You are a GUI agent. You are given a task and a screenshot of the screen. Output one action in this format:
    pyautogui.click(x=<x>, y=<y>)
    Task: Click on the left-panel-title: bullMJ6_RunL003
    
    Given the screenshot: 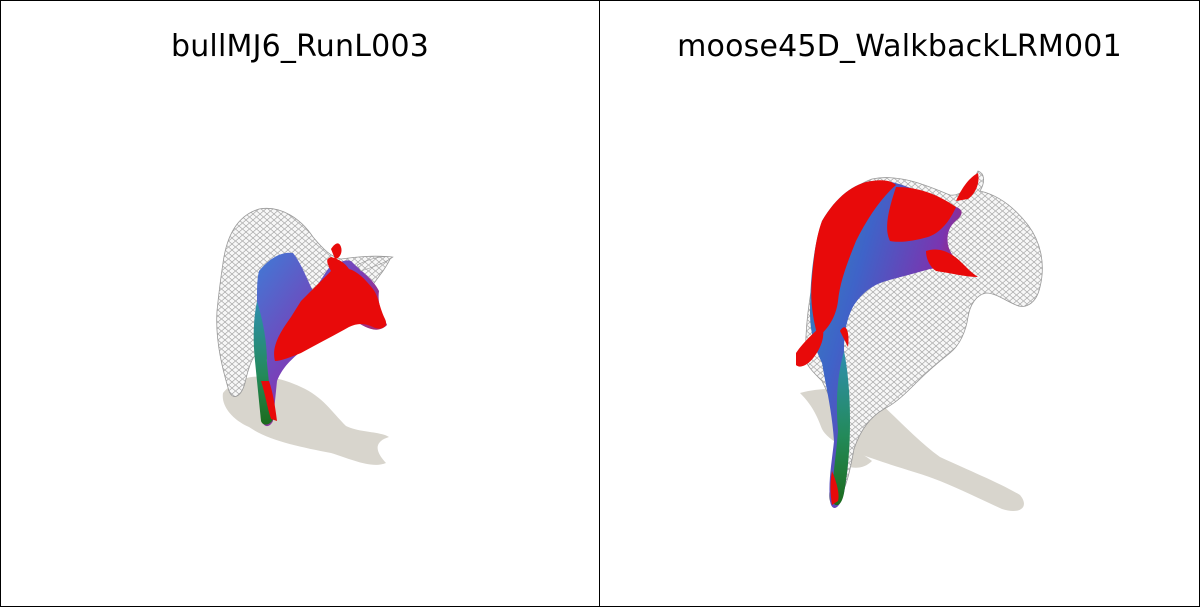 What is the action you would take?
    pyautogui.click(x=300, y=46)
    